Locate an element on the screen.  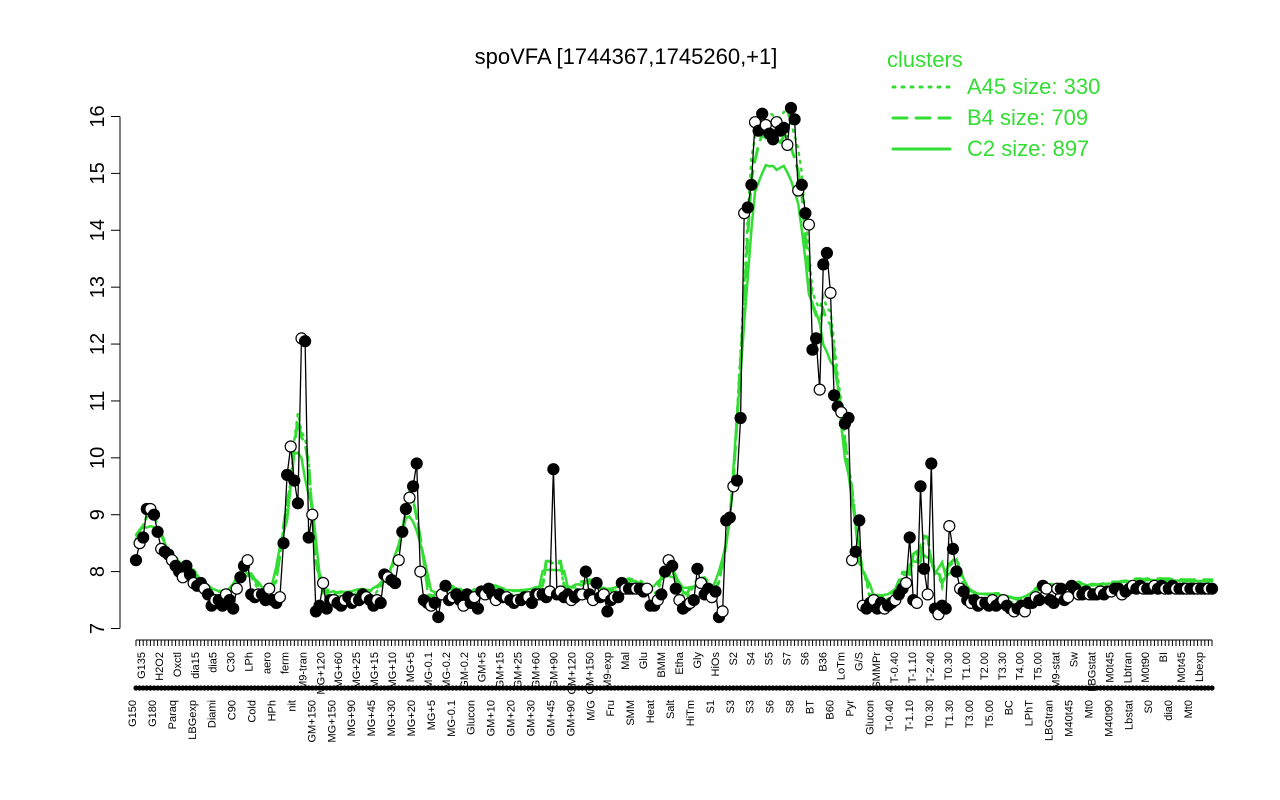
x-tick-label: GM+90 is located at coordinates (571, 718).